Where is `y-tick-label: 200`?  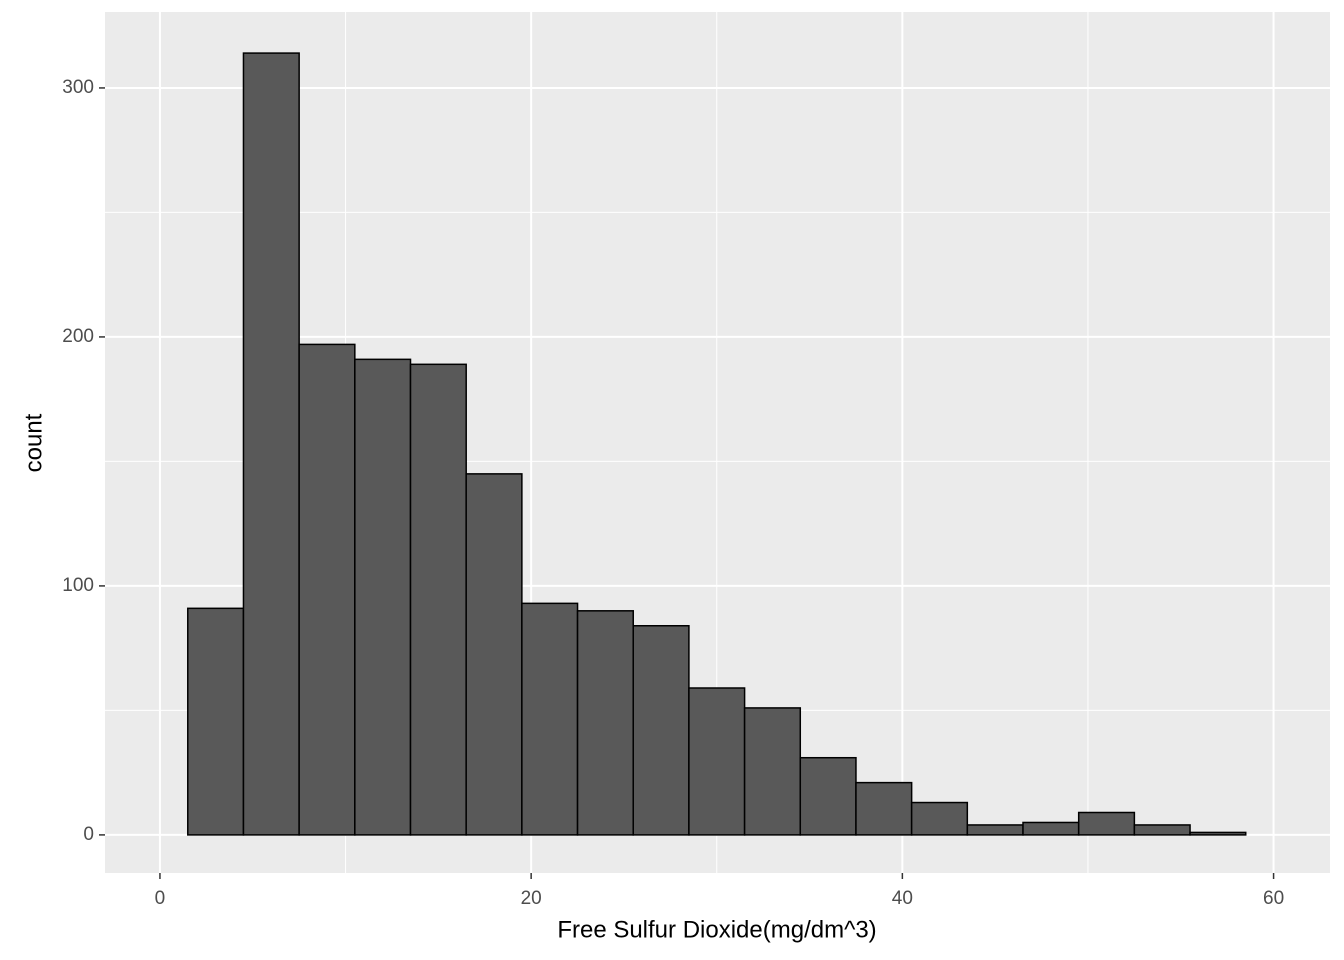 y-tick-label: 200 is located at coordinates (78, 336).